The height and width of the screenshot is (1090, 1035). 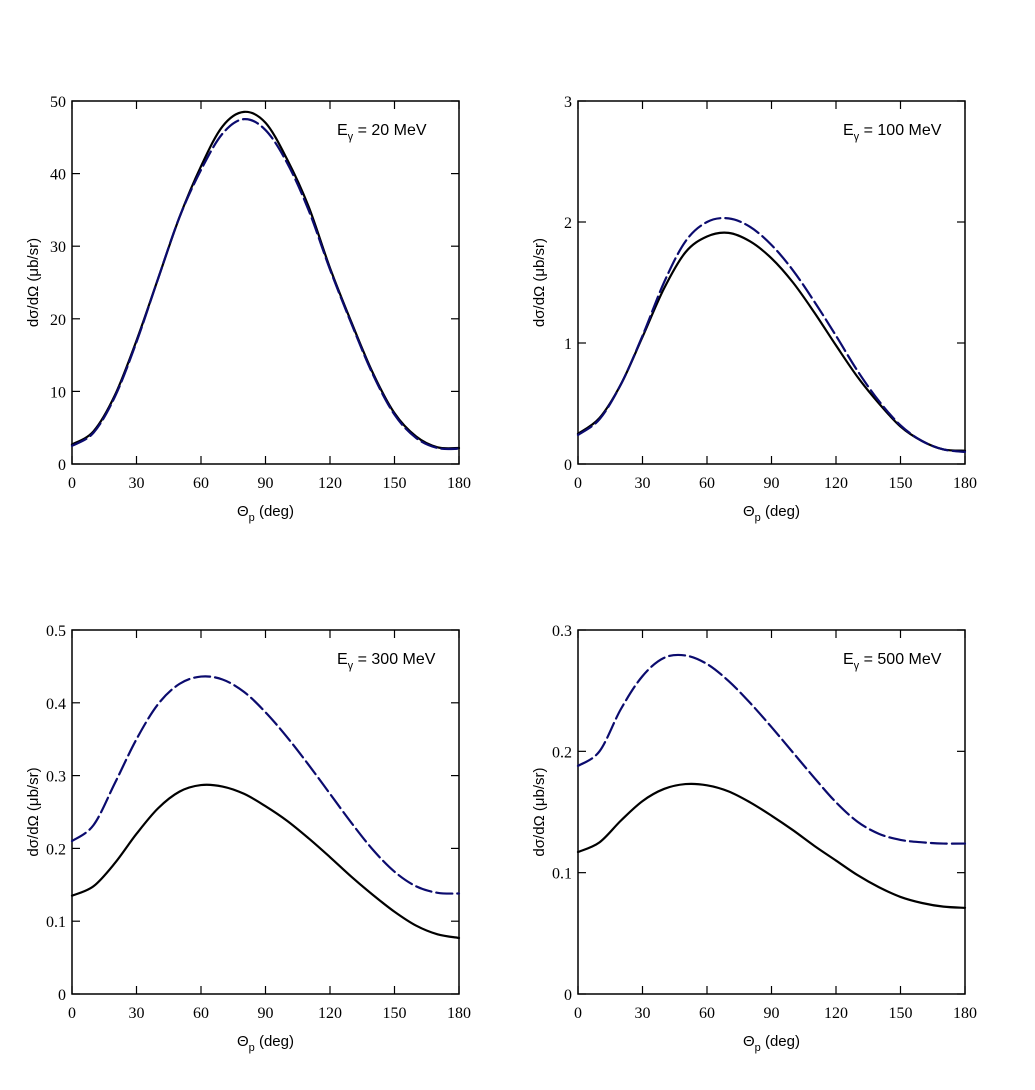 I want to click on energy-value: = 20 MeV, so click(x=390, y=130).